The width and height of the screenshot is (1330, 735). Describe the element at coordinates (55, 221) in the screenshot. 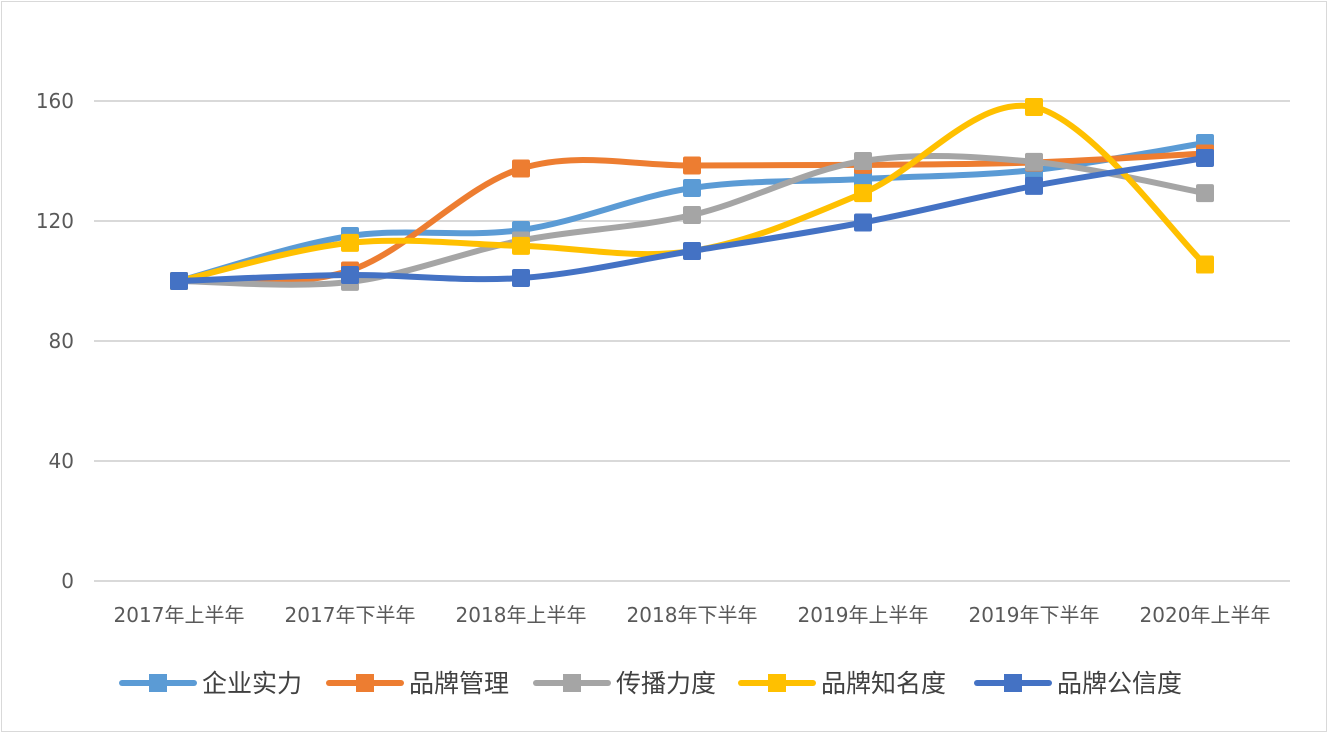

I see `y-tick-label: 120` at that location.